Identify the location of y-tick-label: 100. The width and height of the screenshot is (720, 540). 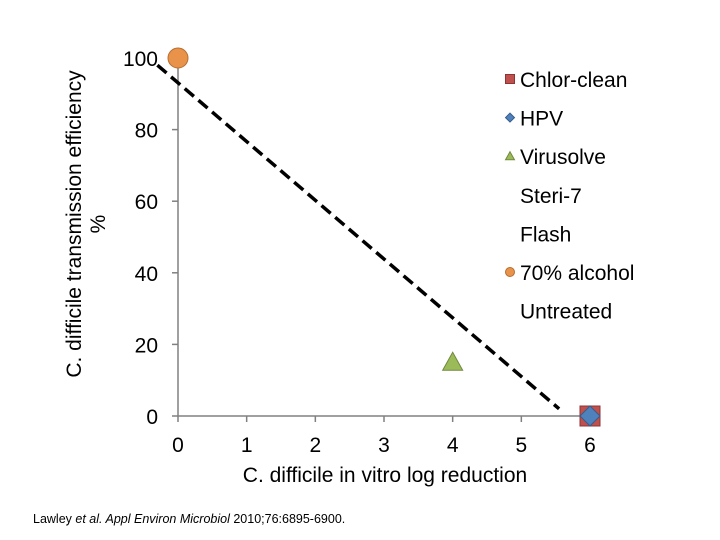
(140, 59).